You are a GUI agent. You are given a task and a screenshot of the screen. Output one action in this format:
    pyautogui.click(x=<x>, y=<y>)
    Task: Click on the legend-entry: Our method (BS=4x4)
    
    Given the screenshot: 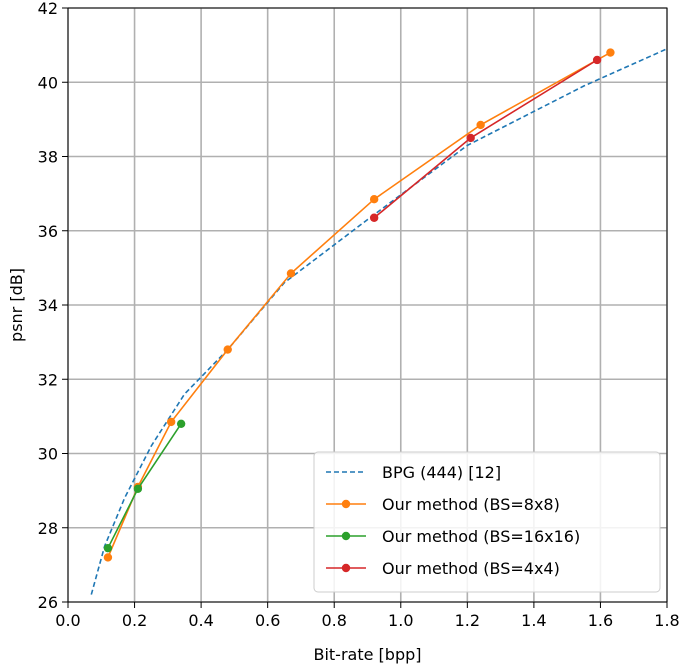 What is the action you would take?
    pyautogui.click(x=443, y=568)
    